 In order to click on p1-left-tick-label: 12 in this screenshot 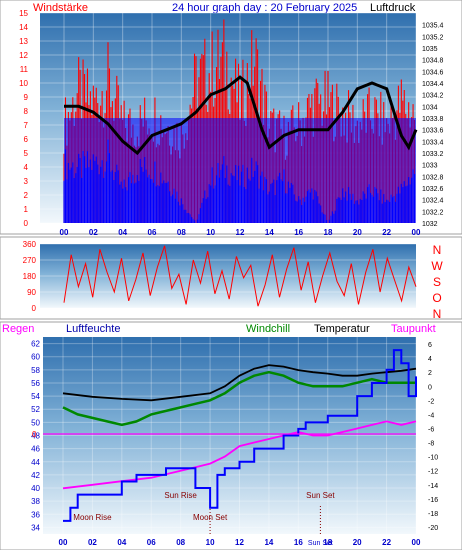, I will do `click(23, 55)`.